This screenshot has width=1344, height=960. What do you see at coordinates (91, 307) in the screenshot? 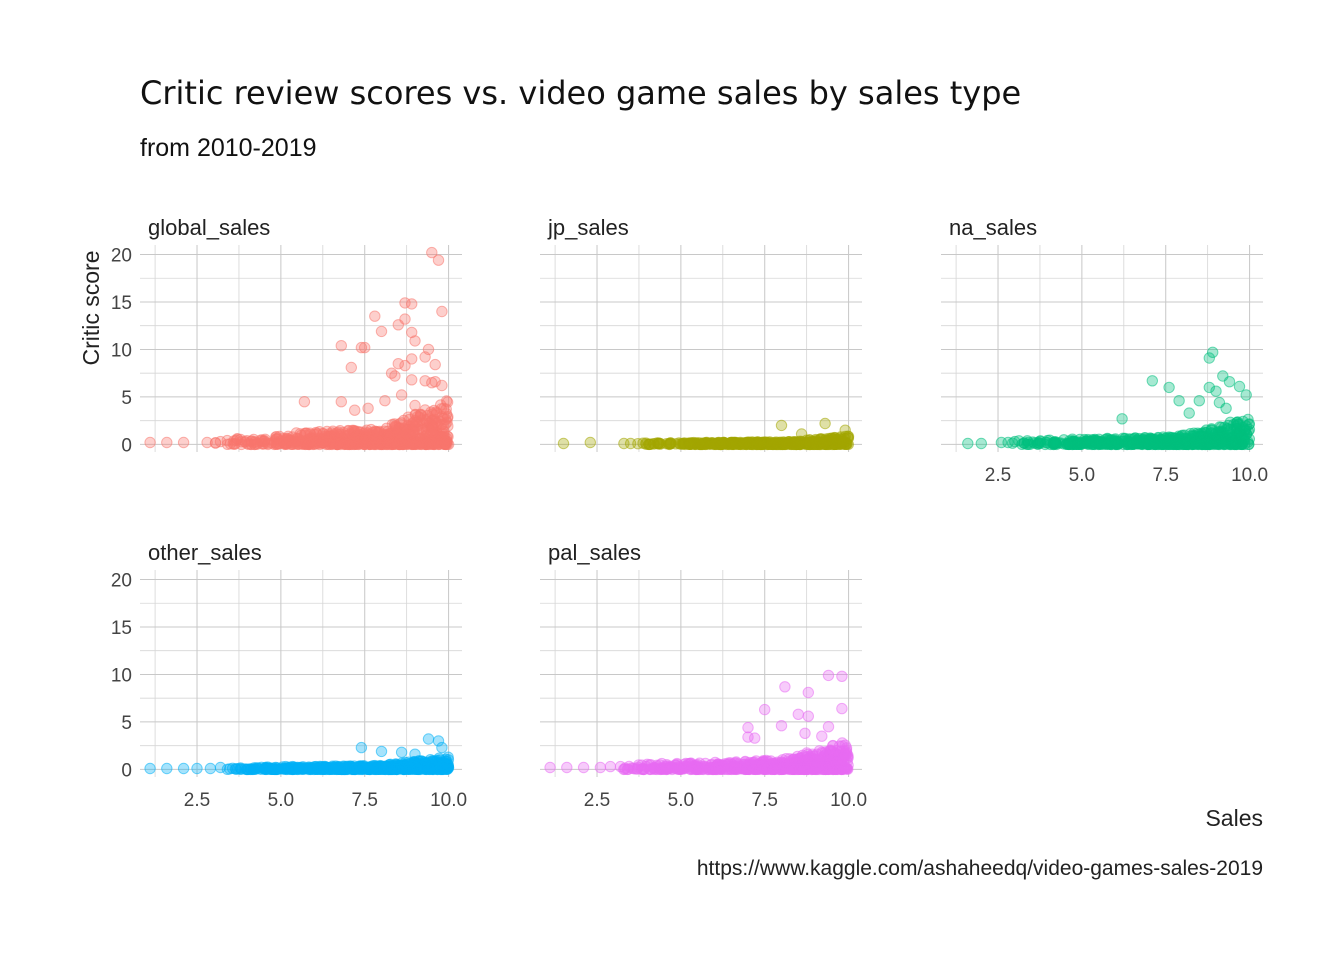
I see `y-axis-title: Critic score` at bounding box center [91, 307].